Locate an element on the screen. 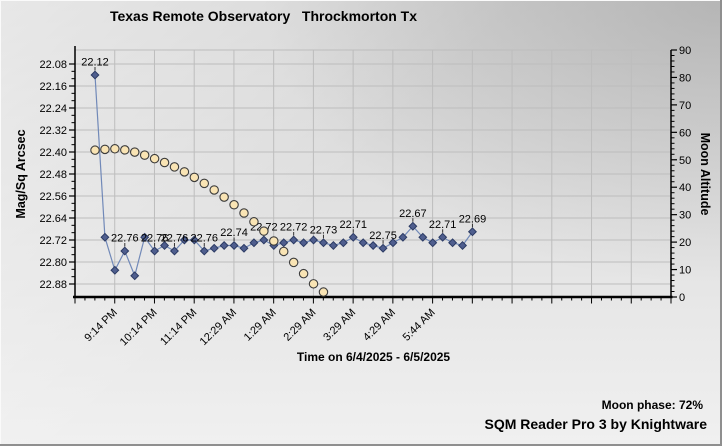 This screenshot has width=722, height=446. sqm-point-label: 22.74 is located at coordinates (234, 233).